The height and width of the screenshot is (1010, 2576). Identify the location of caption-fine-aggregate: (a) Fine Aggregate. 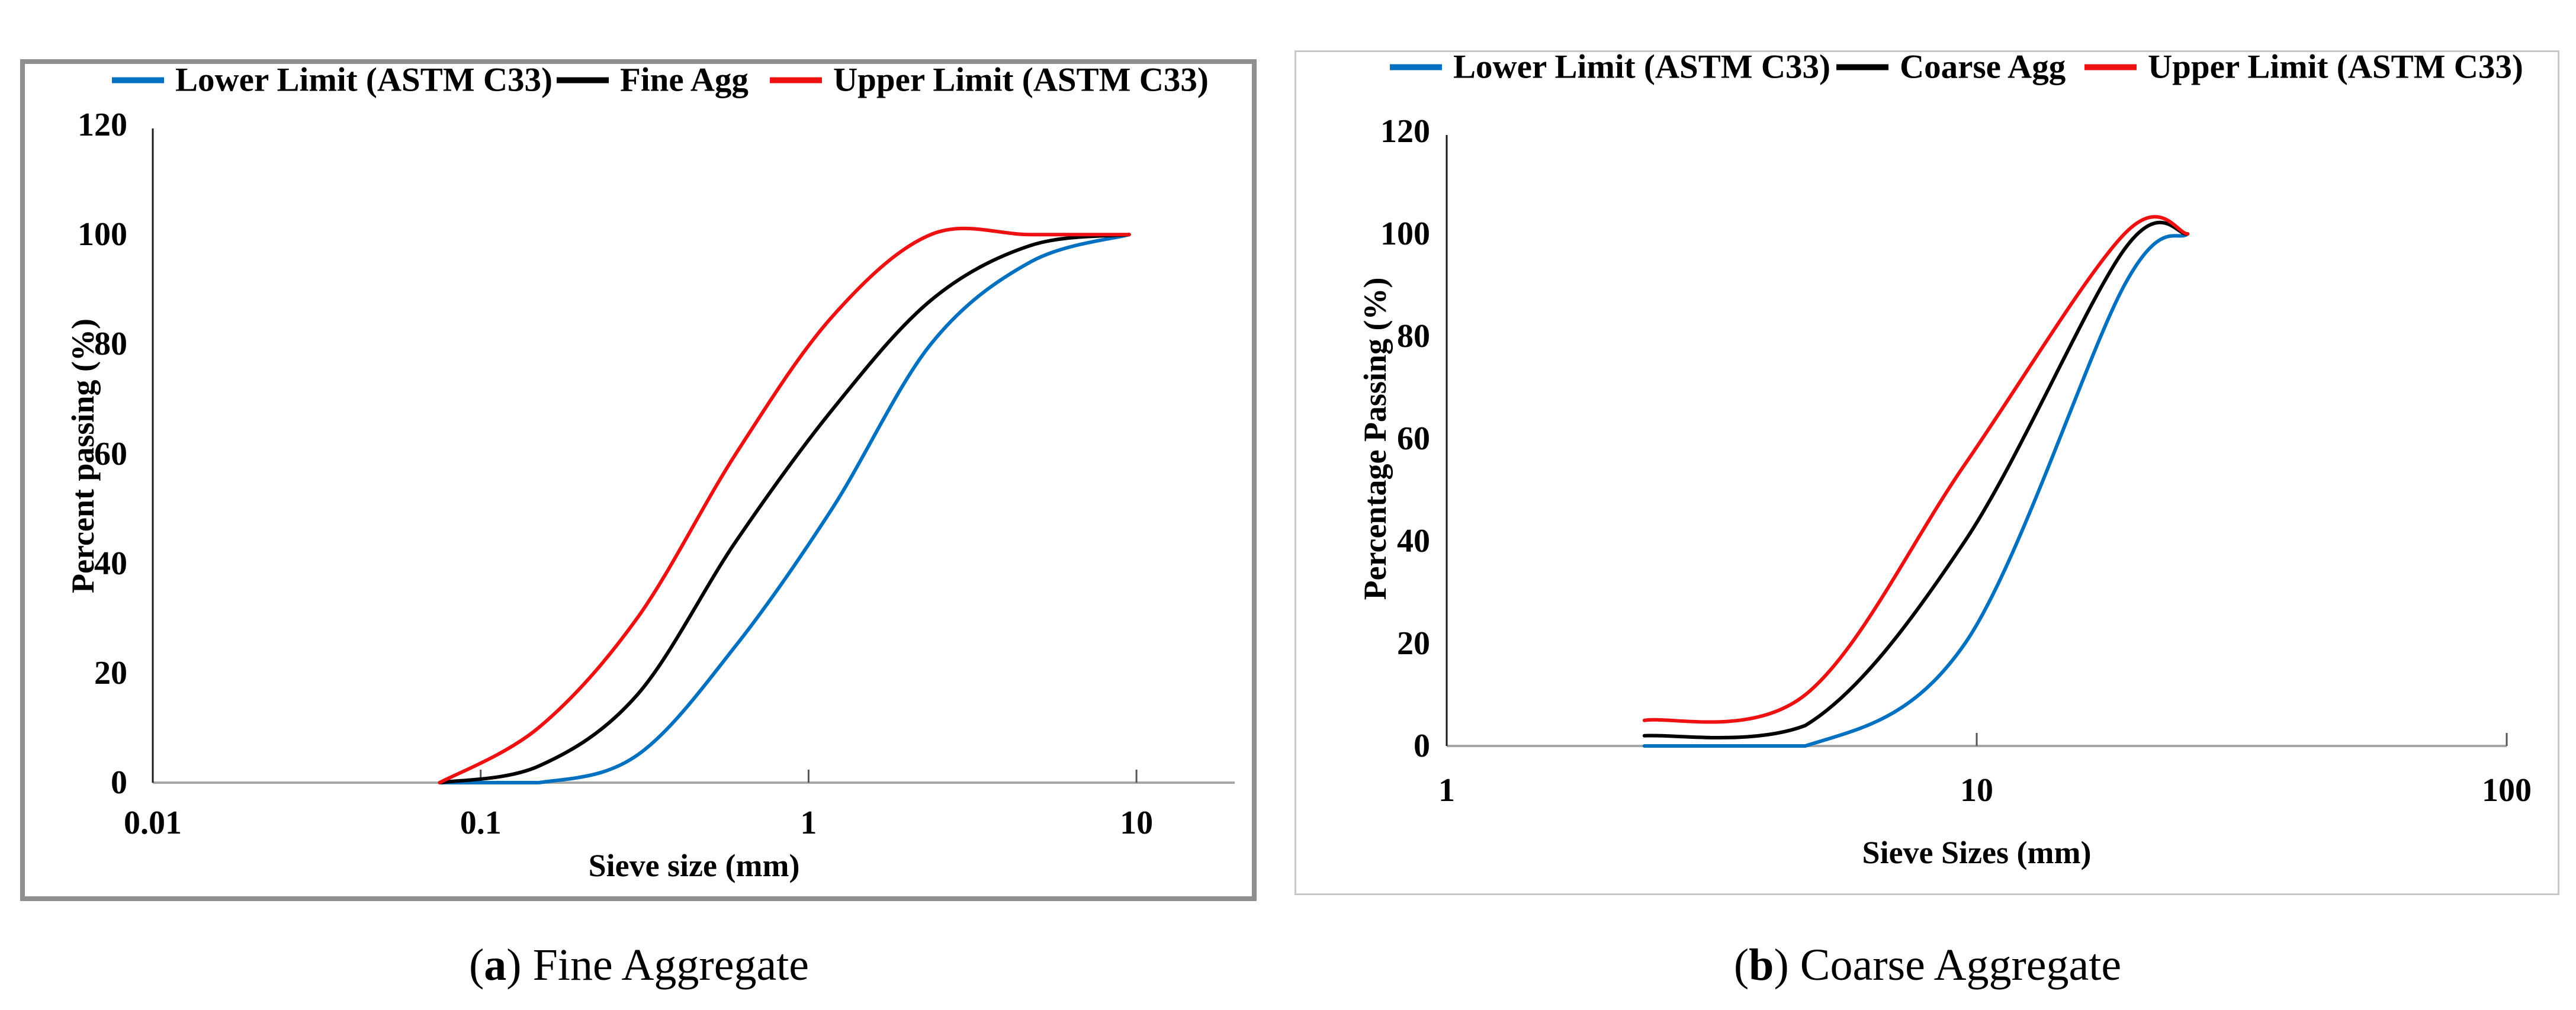
(639, 965).